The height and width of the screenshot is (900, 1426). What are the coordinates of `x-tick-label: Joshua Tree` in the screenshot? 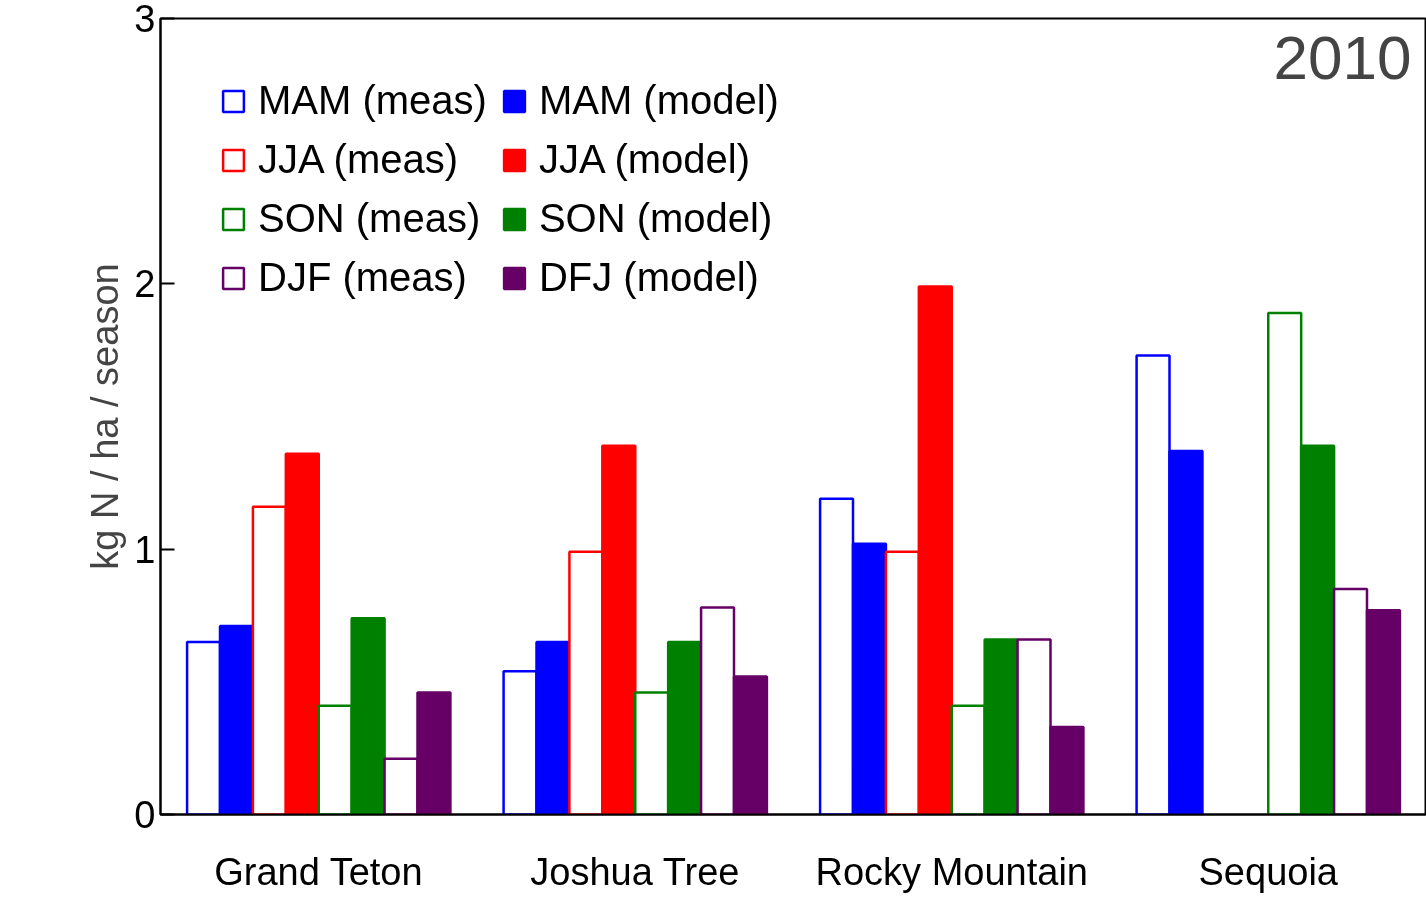 It's located at (635, 871).